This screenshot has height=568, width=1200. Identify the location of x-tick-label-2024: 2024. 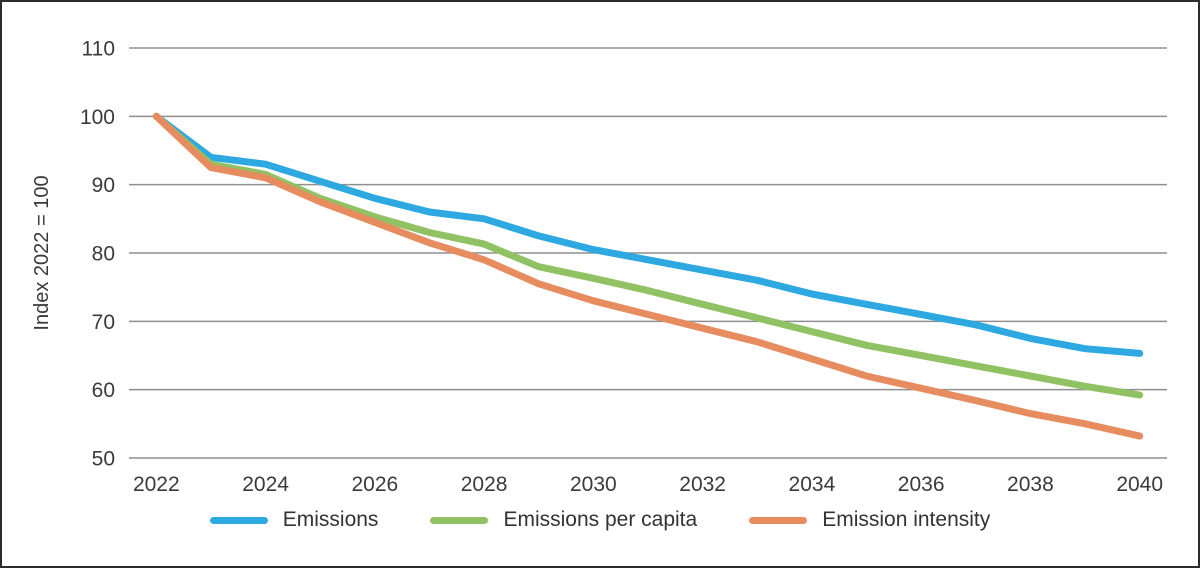
(265, 484).